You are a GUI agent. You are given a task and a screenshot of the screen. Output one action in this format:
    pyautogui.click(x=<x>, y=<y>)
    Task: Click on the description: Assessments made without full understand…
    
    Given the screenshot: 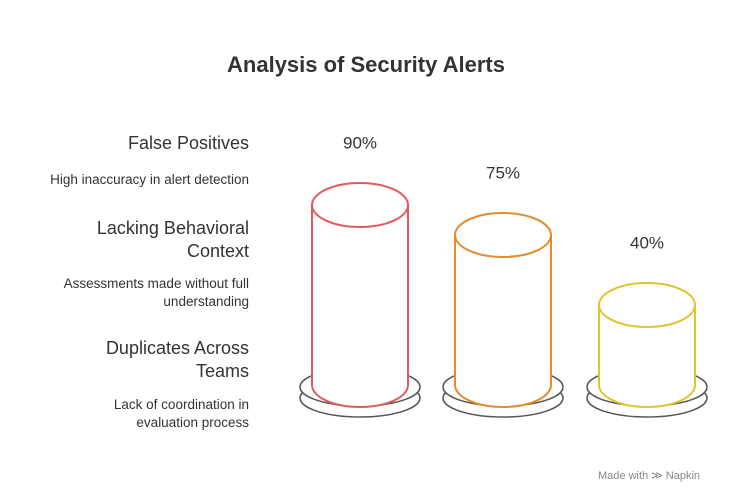 What is the action you would take?
    pyautogui.click(x=156, y=292)
    